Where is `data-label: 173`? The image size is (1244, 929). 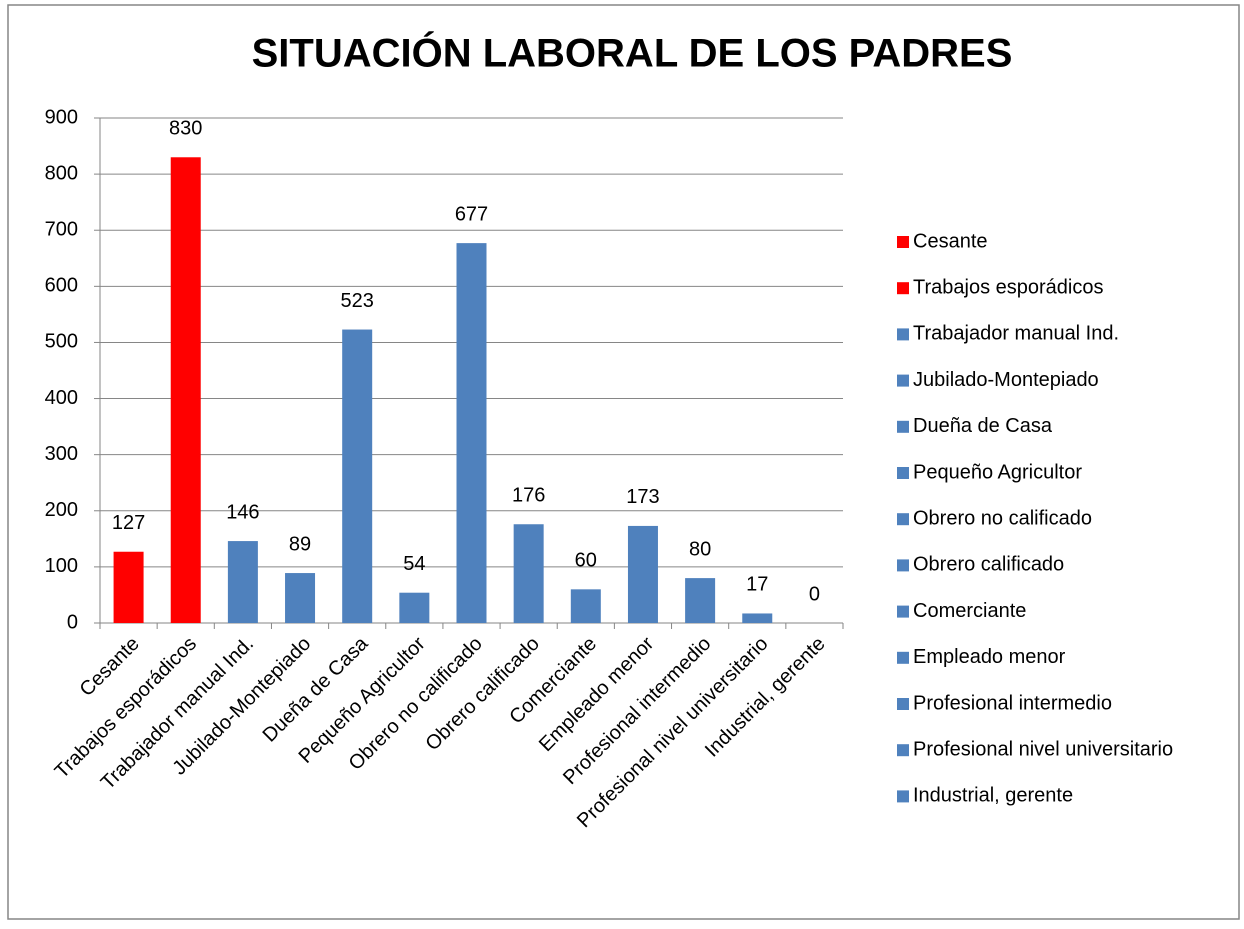 data-label: 173 is located at coordinates (642, 497).